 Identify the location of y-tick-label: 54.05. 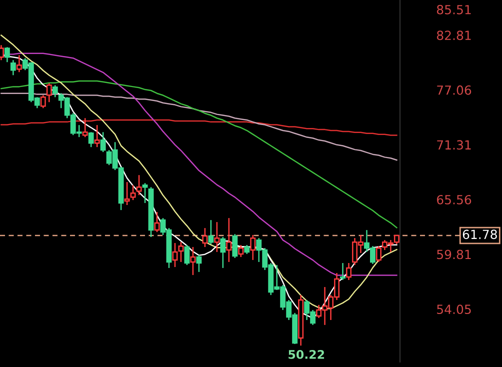
(454, 309).